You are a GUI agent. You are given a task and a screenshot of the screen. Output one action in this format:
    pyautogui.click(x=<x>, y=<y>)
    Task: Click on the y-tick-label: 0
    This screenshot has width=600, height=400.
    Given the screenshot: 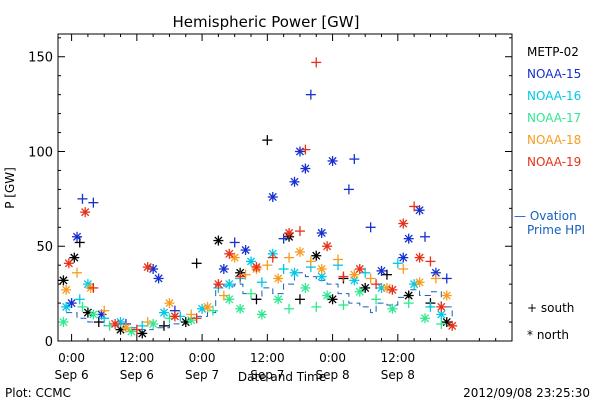 What is the action you would take?
    pyautogui.click(x=49, y=342)
    